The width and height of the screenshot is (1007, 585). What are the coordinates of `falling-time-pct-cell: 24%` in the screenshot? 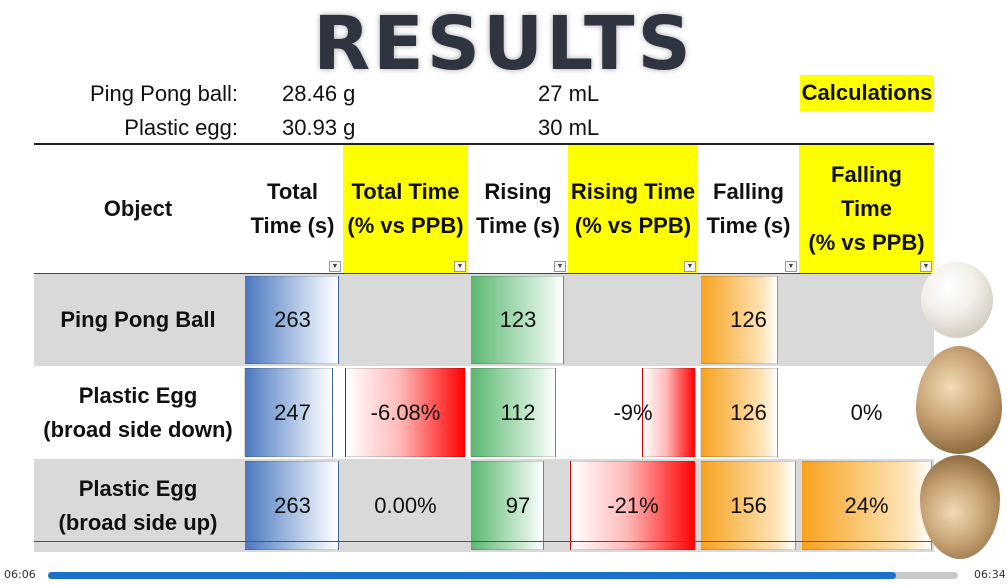 It's located at (866, 505).